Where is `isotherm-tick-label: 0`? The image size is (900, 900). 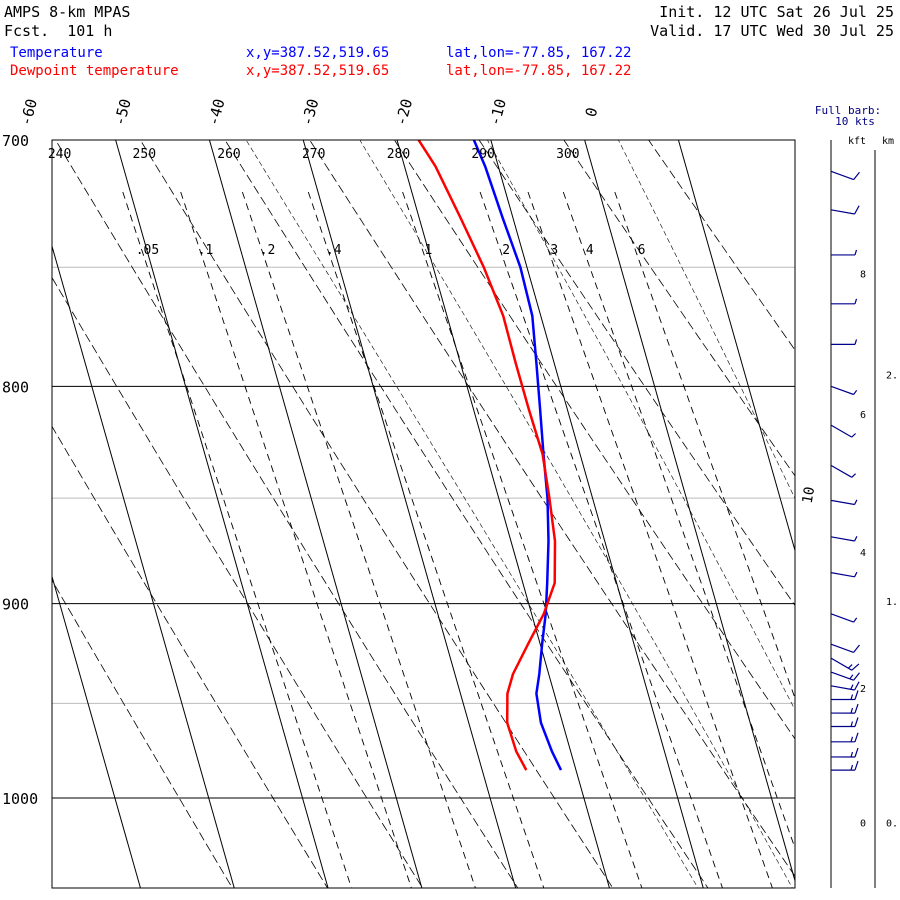 isotherm-tick-label: 0 is located at coordinates (592, 112).